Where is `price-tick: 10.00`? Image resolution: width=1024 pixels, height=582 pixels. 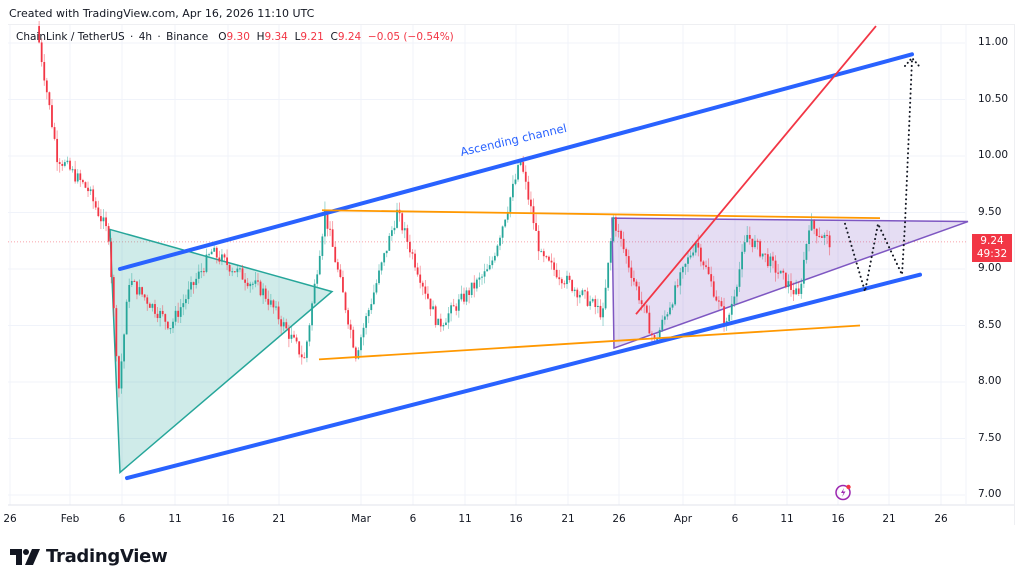 price-tick: 10.00 is located at coordinates (993, 155).